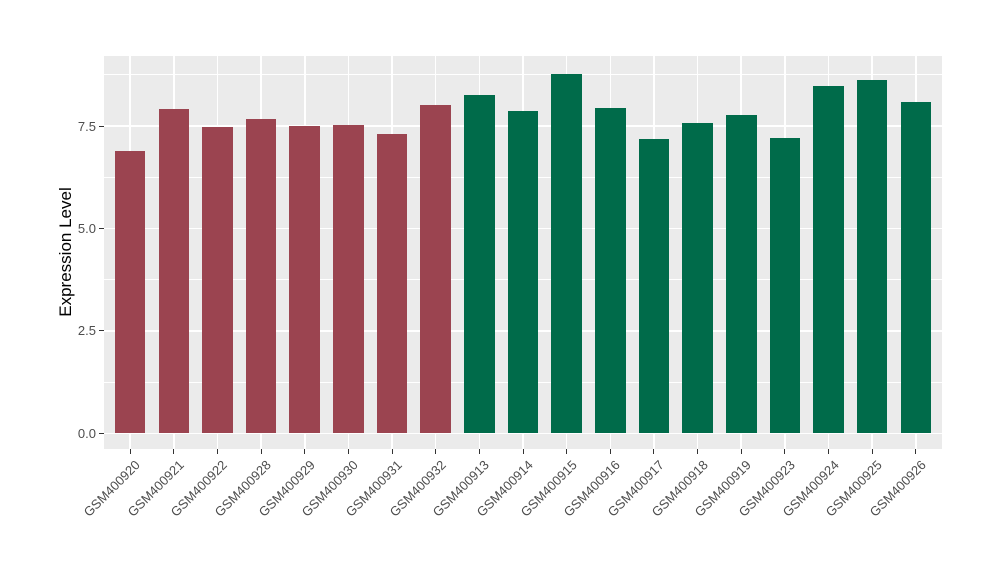 Image resolution: width=1000 pixels, height=580 pixels. I want to click on bar-GSM400929, so click(305, 279).